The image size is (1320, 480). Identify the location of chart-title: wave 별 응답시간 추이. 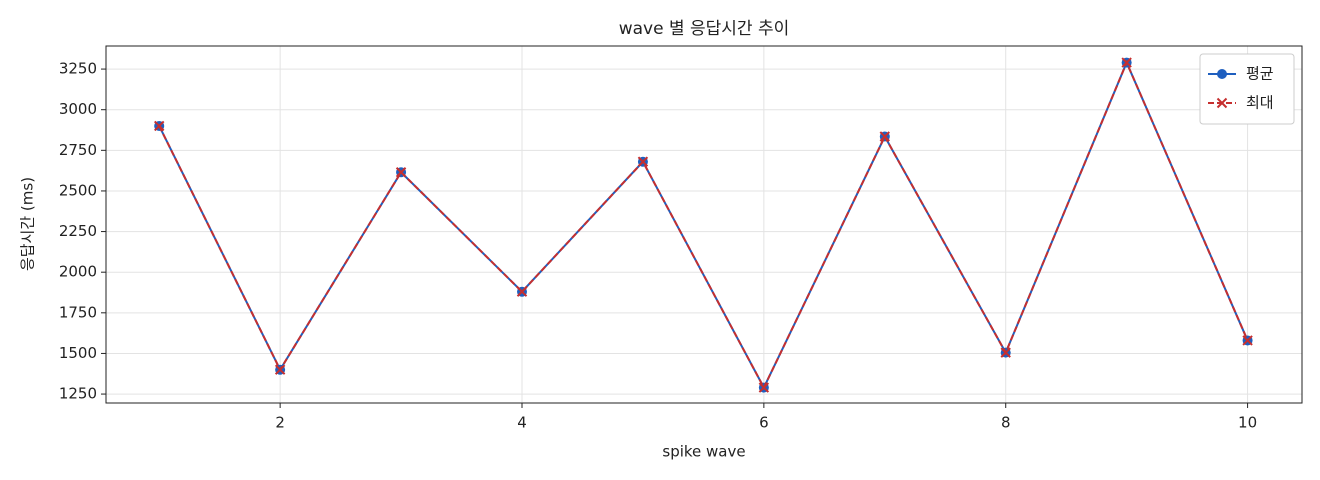
(704, 29).